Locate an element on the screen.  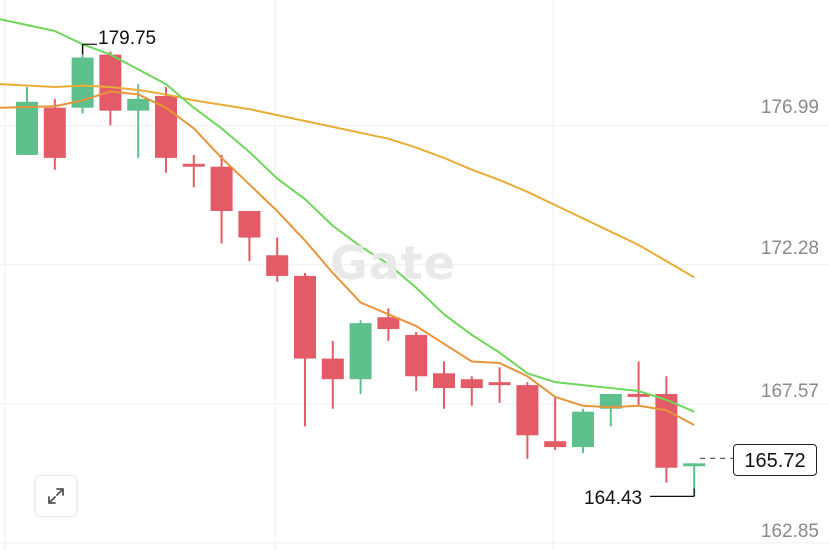
expand-arrows-icon is located at coordinates (56, 496).